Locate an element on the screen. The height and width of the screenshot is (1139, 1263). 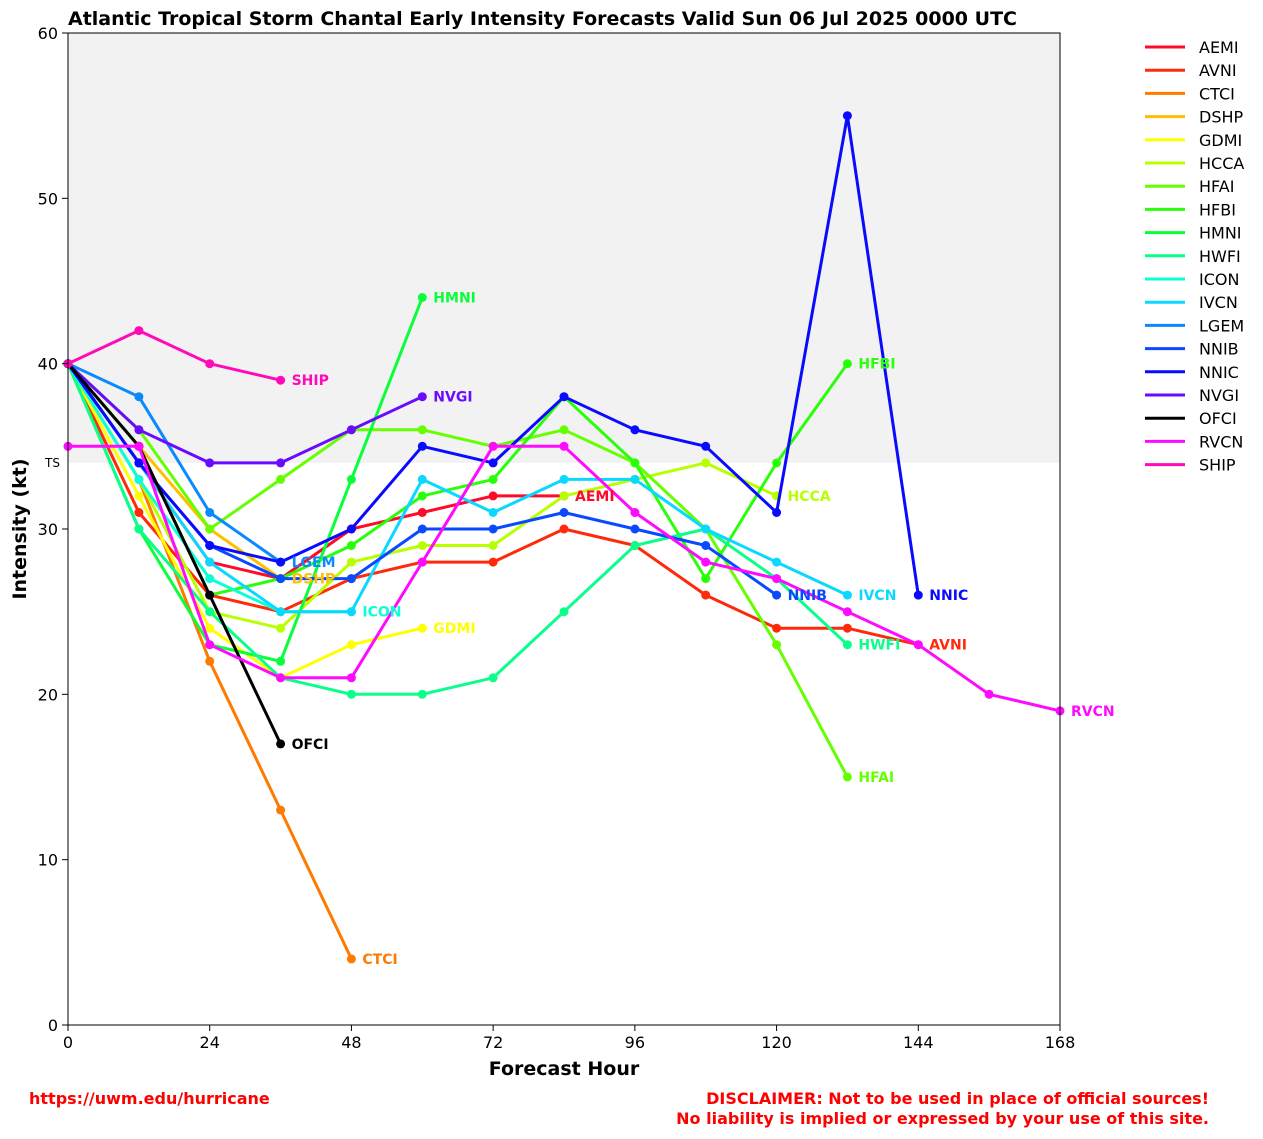
end-label-hfai: HFAI is located at coordinates (876, 778).